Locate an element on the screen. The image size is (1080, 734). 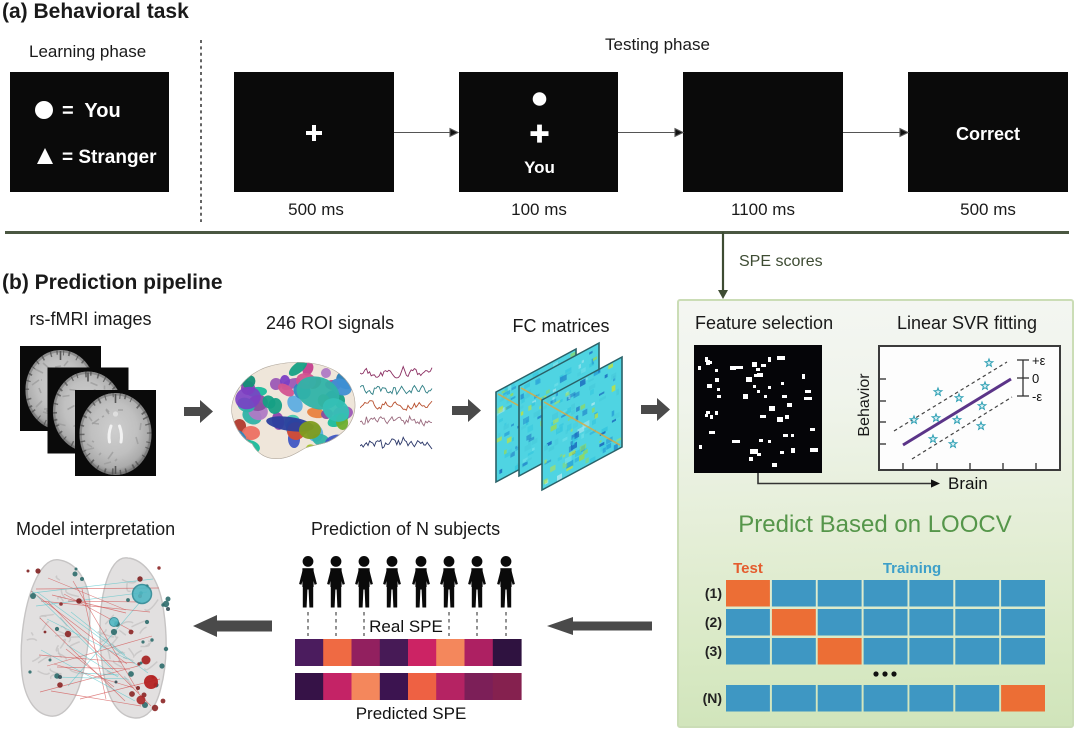
svg-text: You is located at coordinates (539, 167).